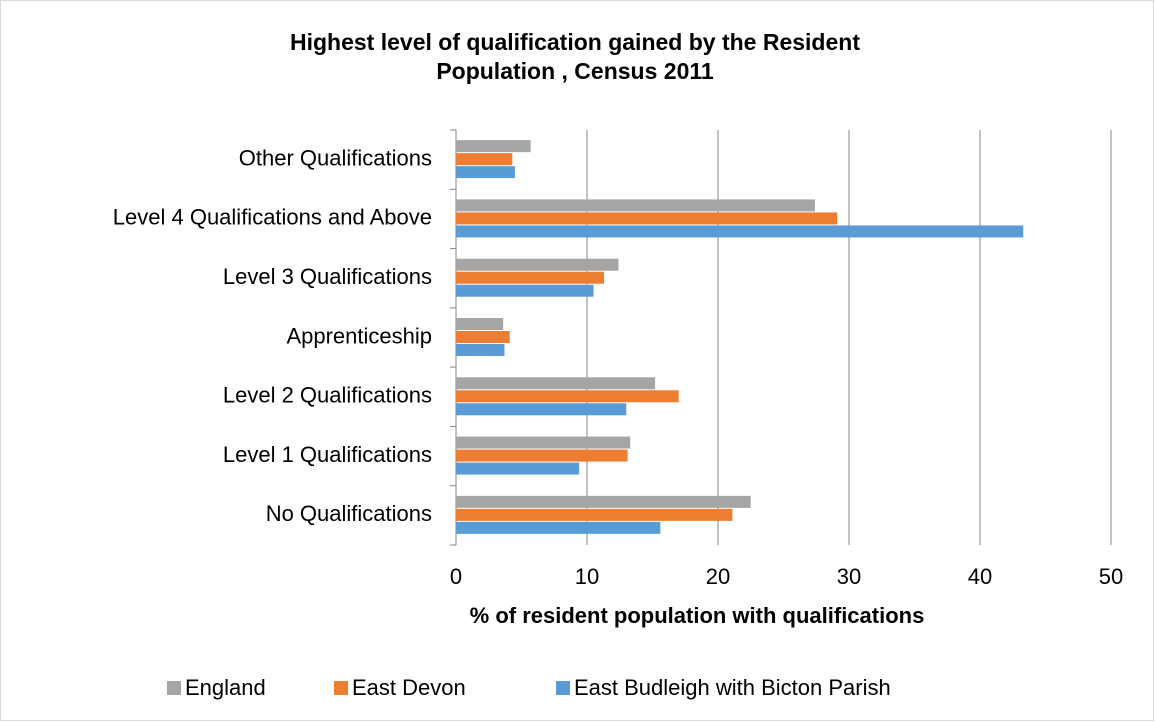 This screenshot has width=1155, height=722. What do you see at coordinates (409, 687) in the screenshot?
I see `legend-label: East Devon` at bounding box center [409, 687].